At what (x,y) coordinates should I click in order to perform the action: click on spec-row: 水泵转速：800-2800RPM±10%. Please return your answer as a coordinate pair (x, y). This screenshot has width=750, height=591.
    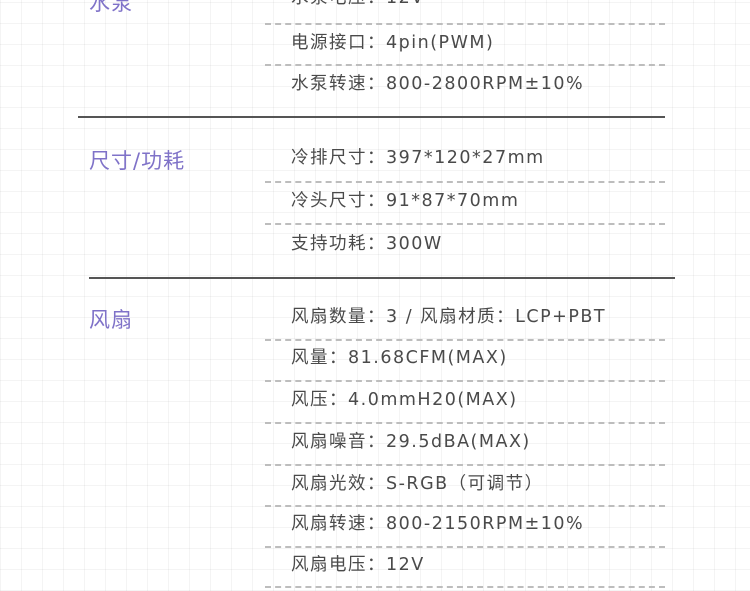
    Looking at the image, I should click on (438, 84).